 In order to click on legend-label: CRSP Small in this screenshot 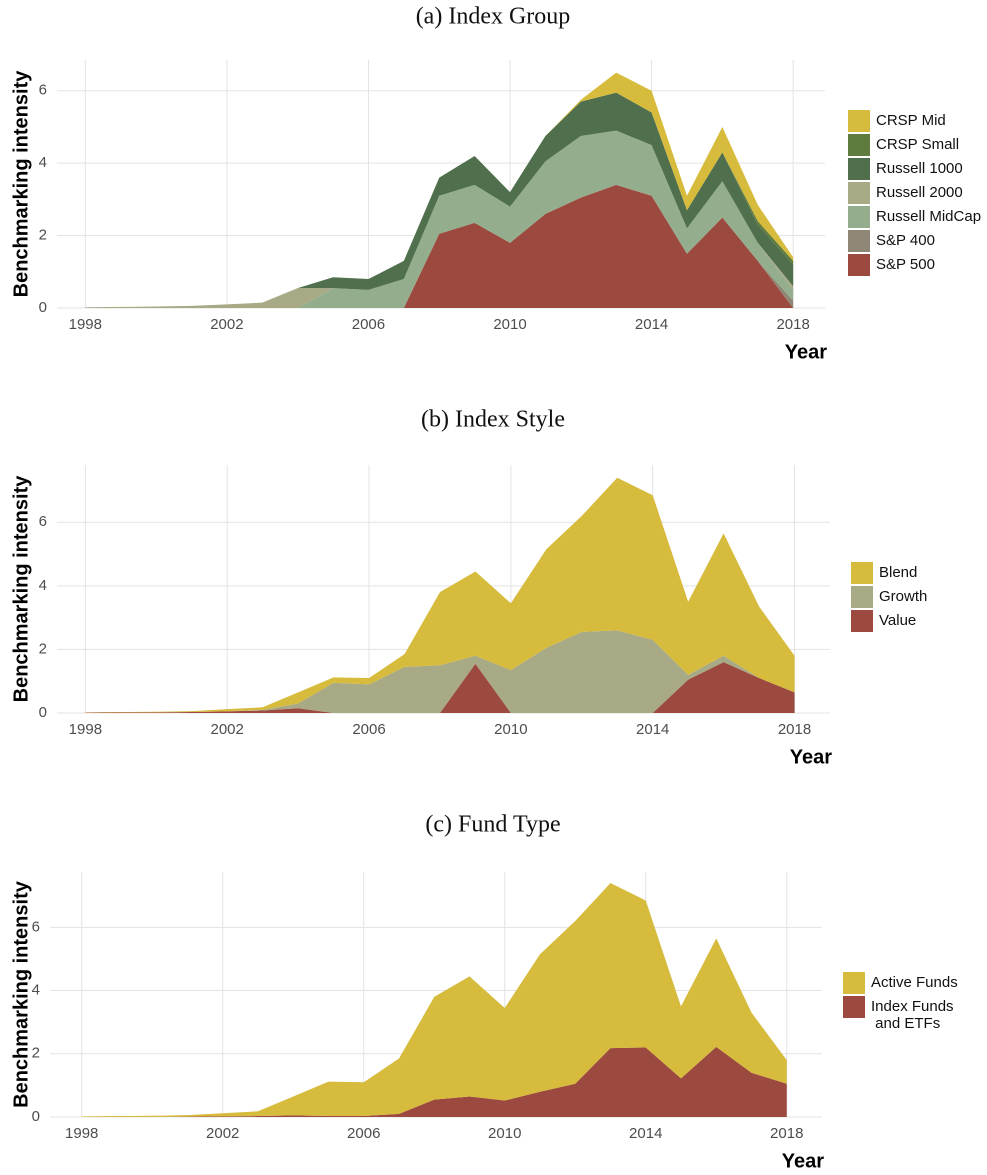, I will do `click(918, 144)`.